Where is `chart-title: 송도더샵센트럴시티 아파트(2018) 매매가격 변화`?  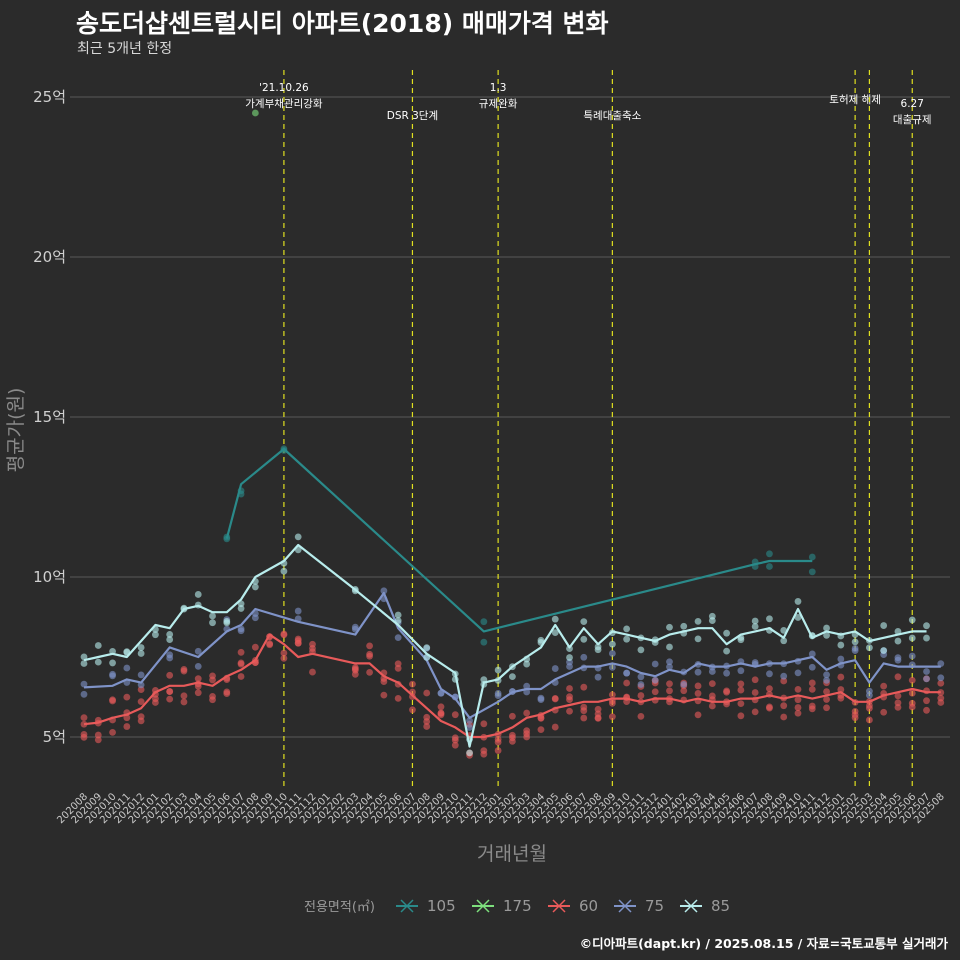 chart-title: 송도더샵센트럴시티 아파트(2018) 매매가격 변화 is located at coordinates (342, 23).